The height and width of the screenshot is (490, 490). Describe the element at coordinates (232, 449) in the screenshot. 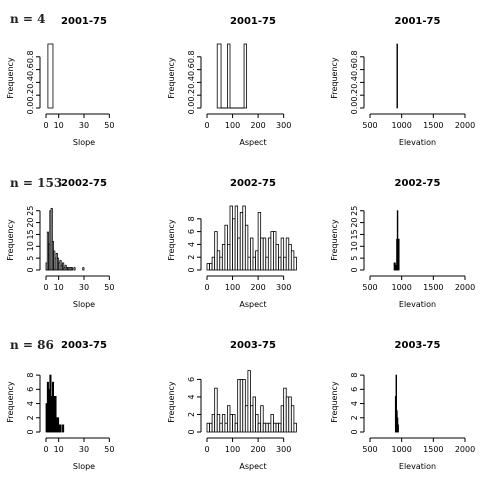

I see `x-tick-label: 100` at that location.